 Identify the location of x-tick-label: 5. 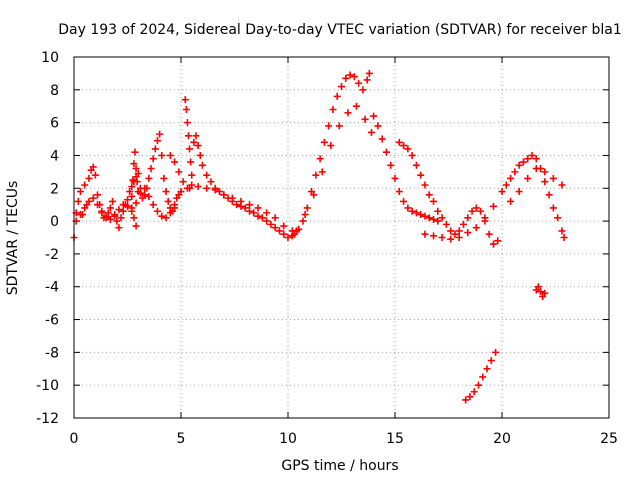
(181, 439).